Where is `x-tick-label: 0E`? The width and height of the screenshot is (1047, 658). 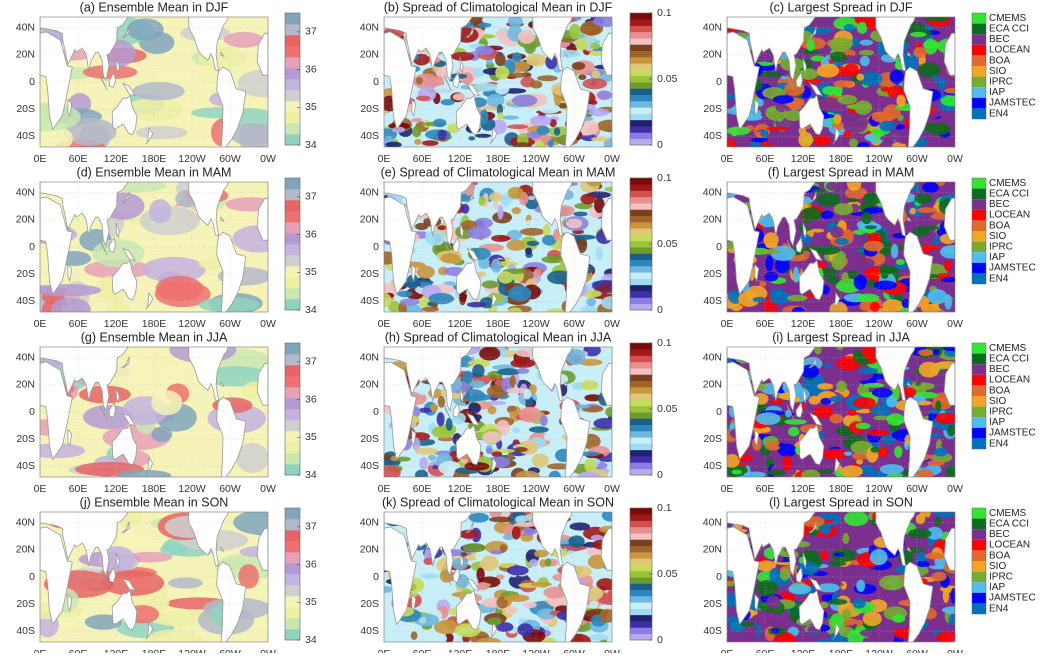 x-tick-label: 0E is located at coordinates (40, 489).